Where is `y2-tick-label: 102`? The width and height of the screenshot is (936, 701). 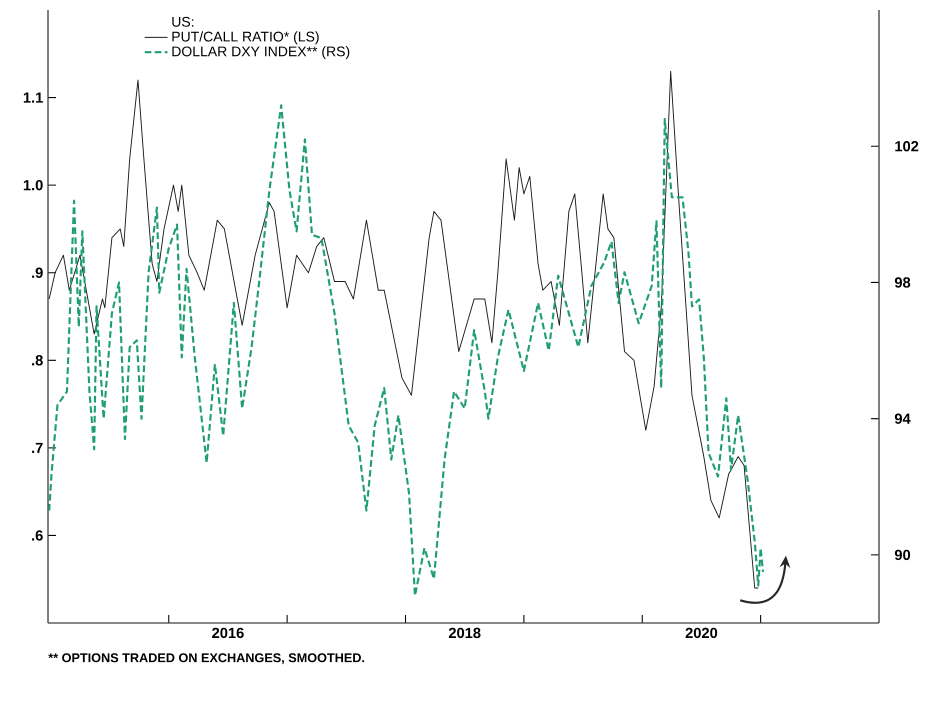 y2-tick-label: 102 is located at coordinates (906, 146).